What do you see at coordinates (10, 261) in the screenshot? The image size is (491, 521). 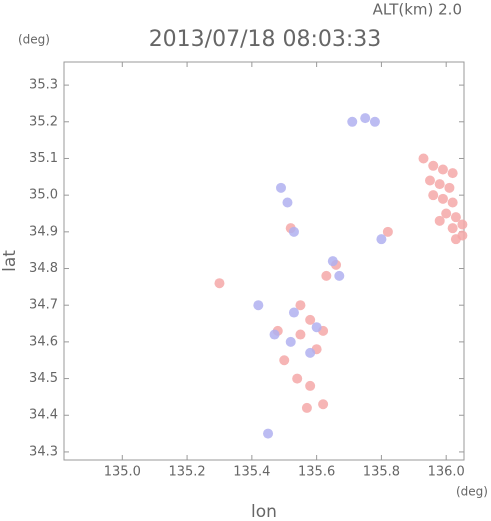 I see `y-axis-label: lat` at bounding box center [10, 261].